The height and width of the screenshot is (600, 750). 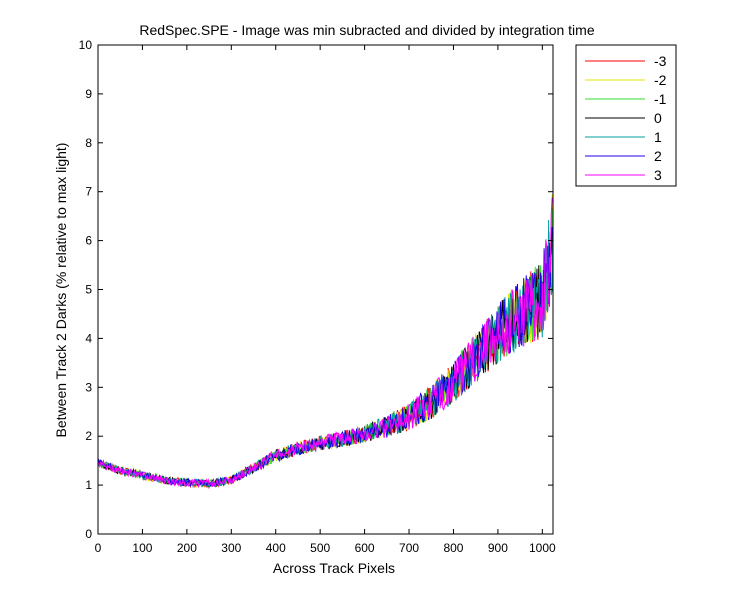 I want to click on y-tick-label: 8, so click(x=88, y=143).